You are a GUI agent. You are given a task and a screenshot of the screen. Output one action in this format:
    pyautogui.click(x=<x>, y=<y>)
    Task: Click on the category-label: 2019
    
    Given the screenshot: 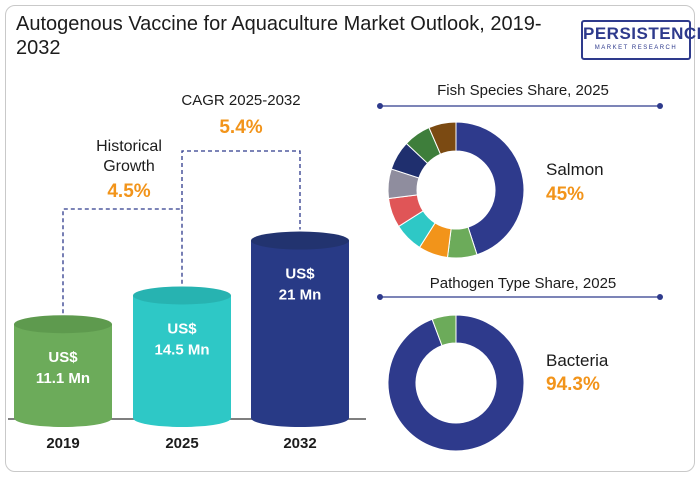 What is the action you would take?
    pyautogui.click(x=62, y=443)
    